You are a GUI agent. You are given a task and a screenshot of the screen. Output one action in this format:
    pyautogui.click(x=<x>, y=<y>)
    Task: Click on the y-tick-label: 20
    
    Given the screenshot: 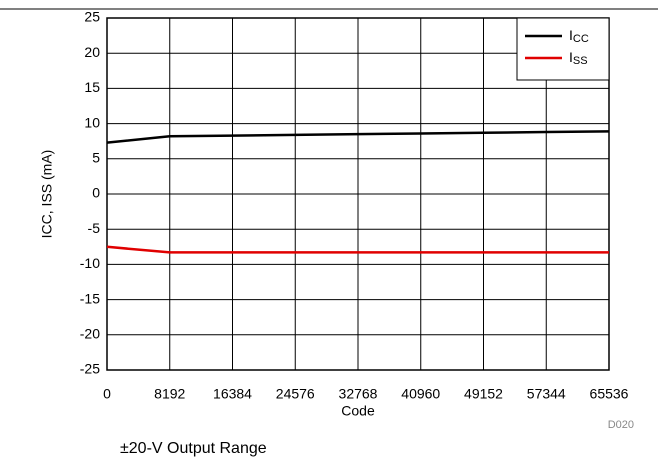 What is the action you would take?
    pyautogui.click(x=92, y=52)
    